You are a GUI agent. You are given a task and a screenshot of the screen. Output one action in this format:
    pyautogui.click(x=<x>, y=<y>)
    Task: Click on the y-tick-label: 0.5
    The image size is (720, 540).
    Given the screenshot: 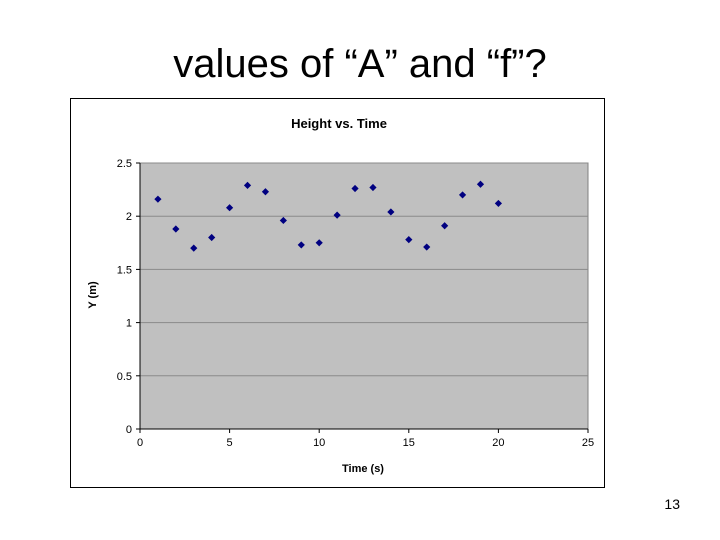 What is the action you would take?
    pyautogui.click(x=124, y=377)
    